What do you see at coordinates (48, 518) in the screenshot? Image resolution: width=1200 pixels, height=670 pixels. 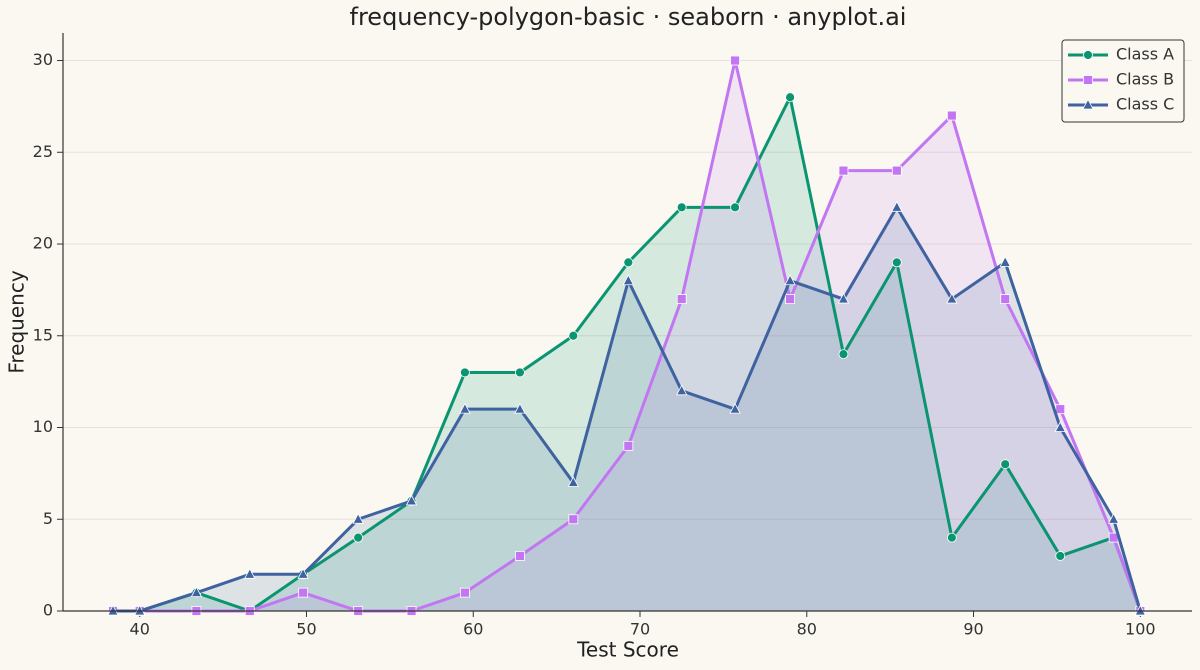 I see `y-tick-label: 5` at bounding box center [48, 518].